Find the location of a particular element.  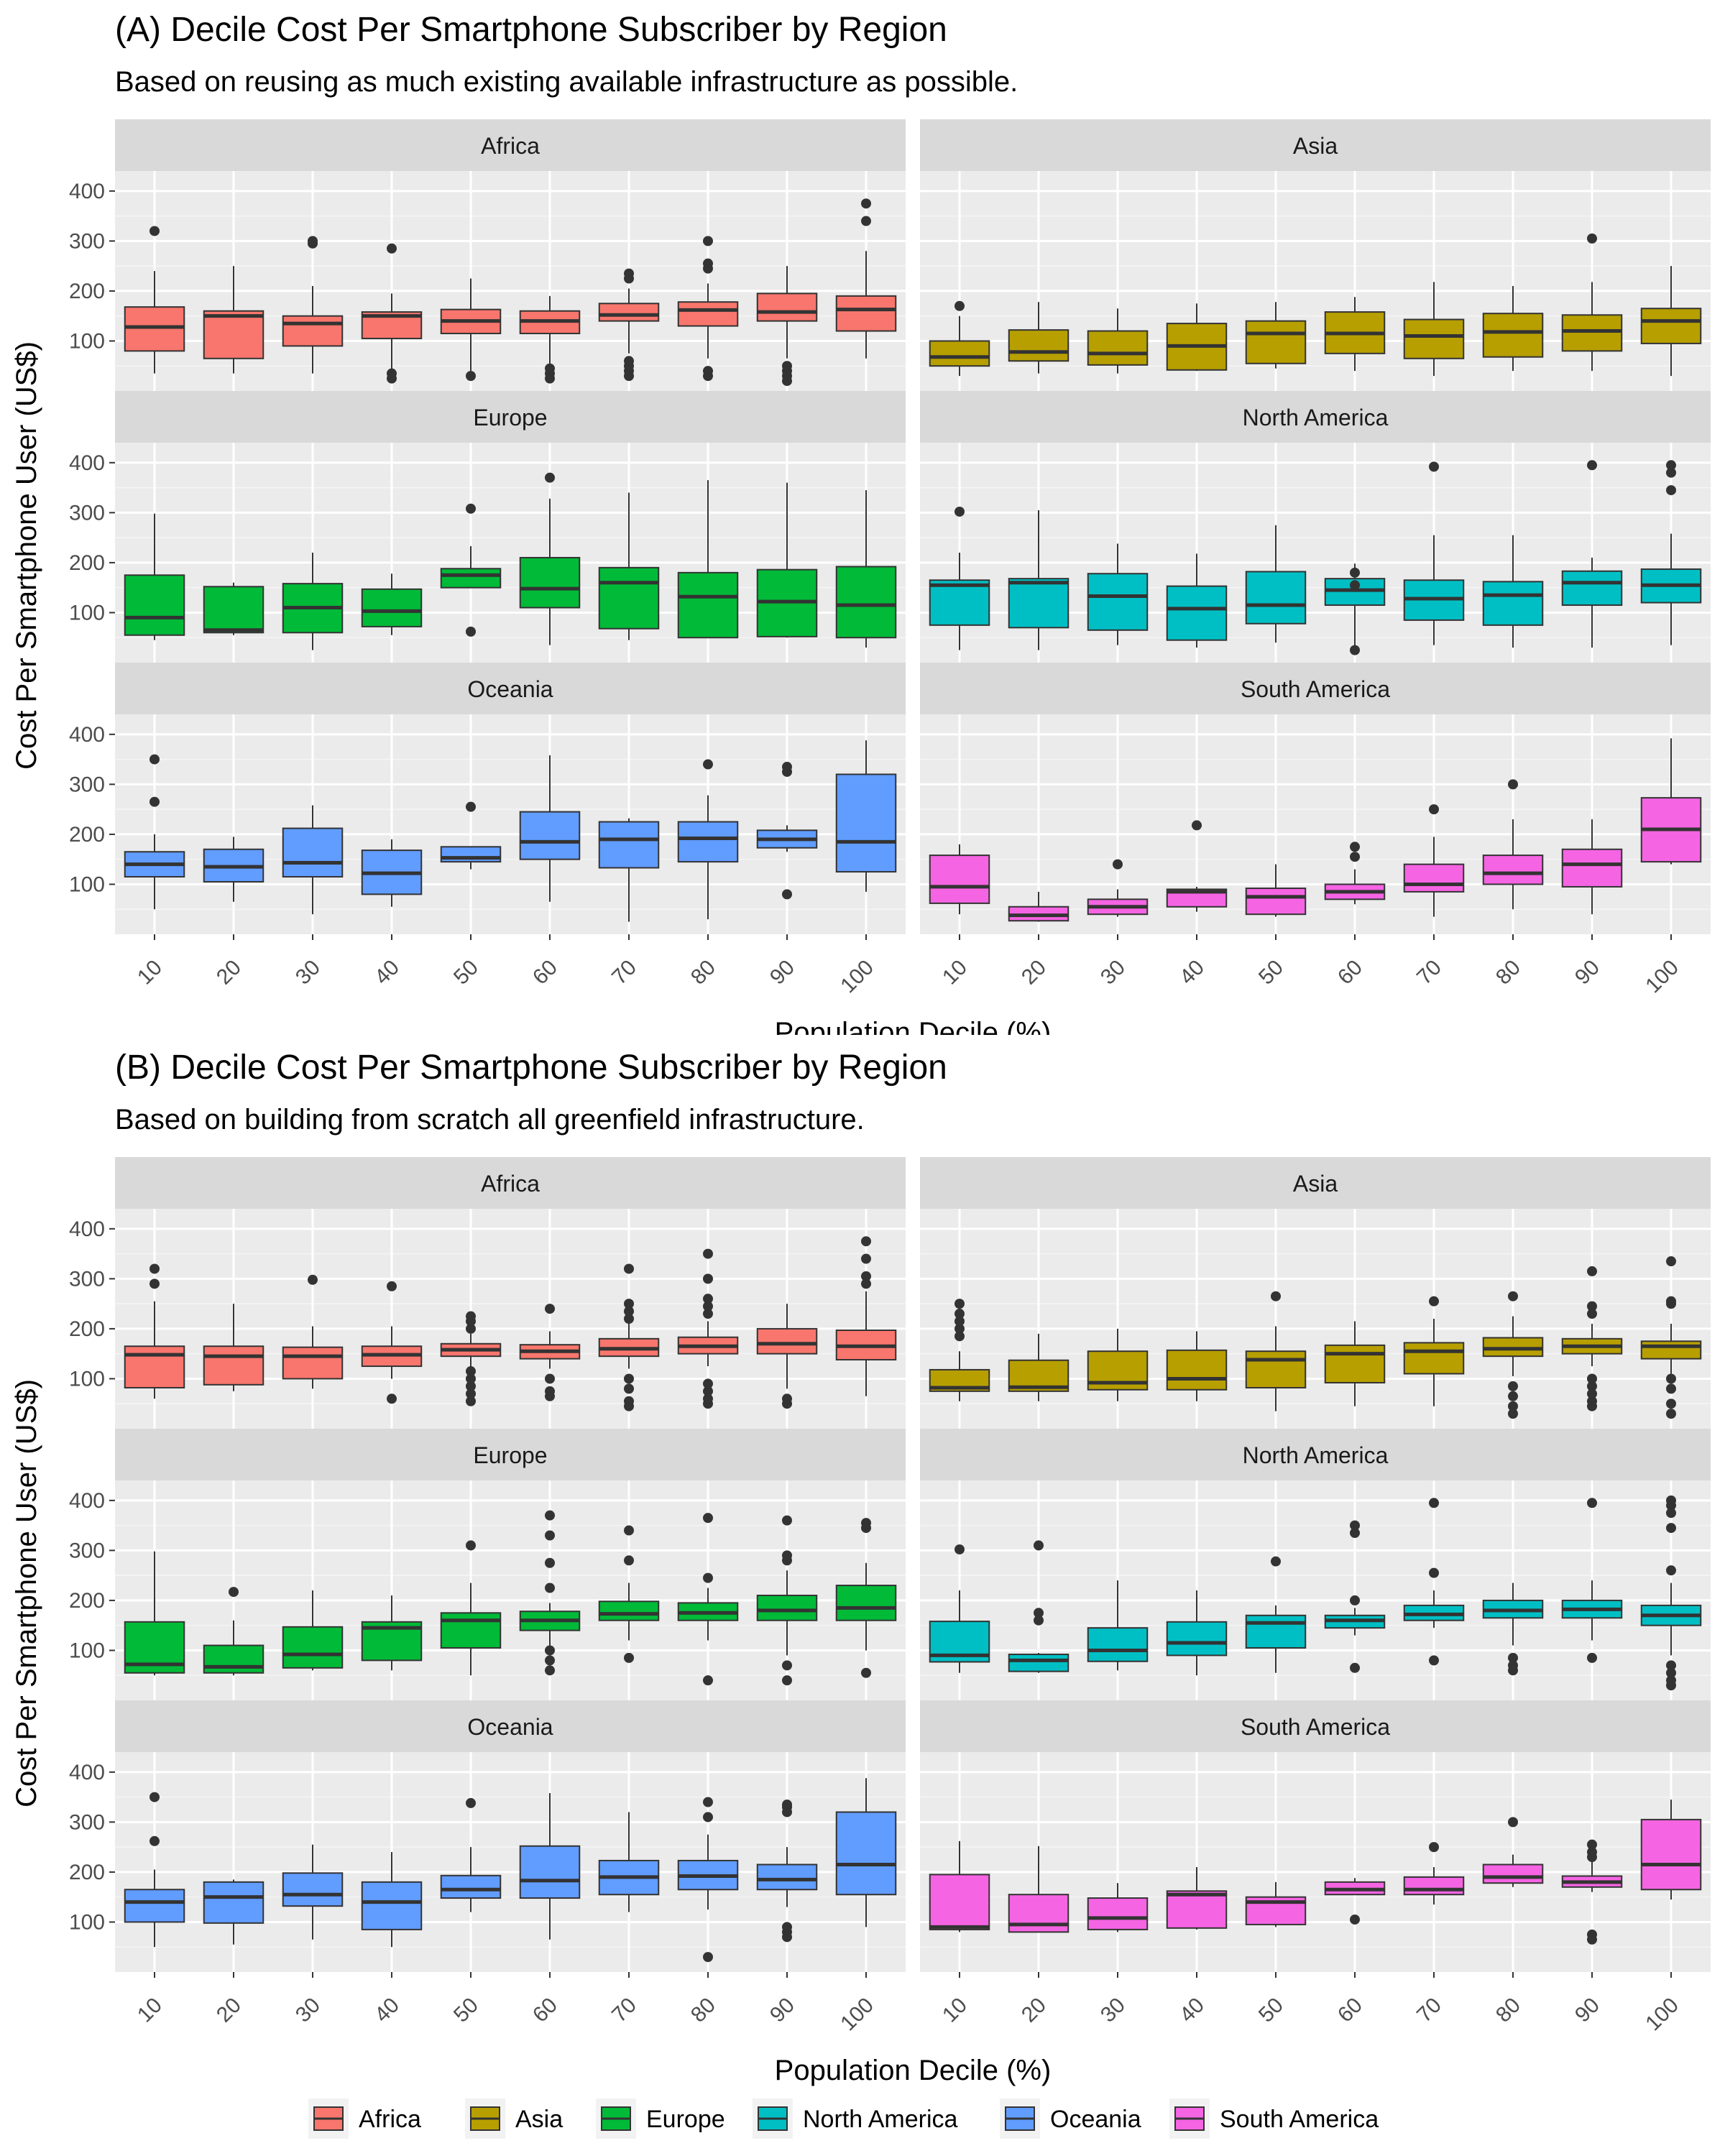

facet-south-america: South America 10 20 30 40 50 60 70 80 90 100 is located at coordinates (1315, 1867).